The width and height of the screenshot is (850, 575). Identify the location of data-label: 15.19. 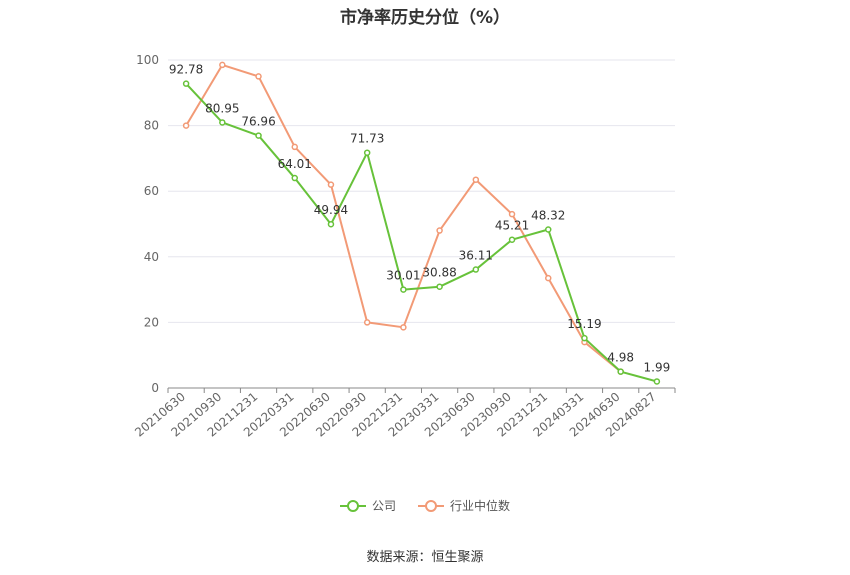
(584, 324).